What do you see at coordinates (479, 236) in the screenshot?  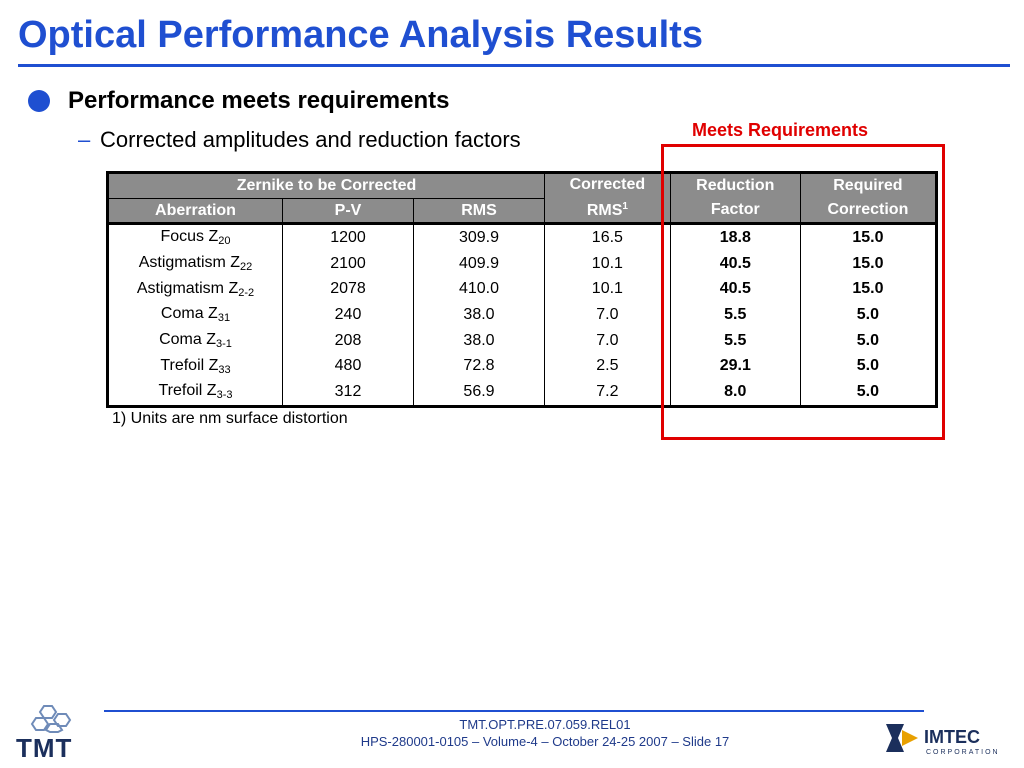 I see `rms-cell: 309.9` at bounding box center [479, 236].